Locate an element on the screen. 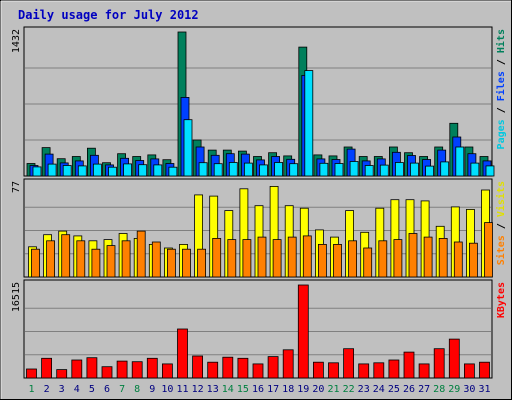  day-label: 17 is located at coordinates (273, 389).